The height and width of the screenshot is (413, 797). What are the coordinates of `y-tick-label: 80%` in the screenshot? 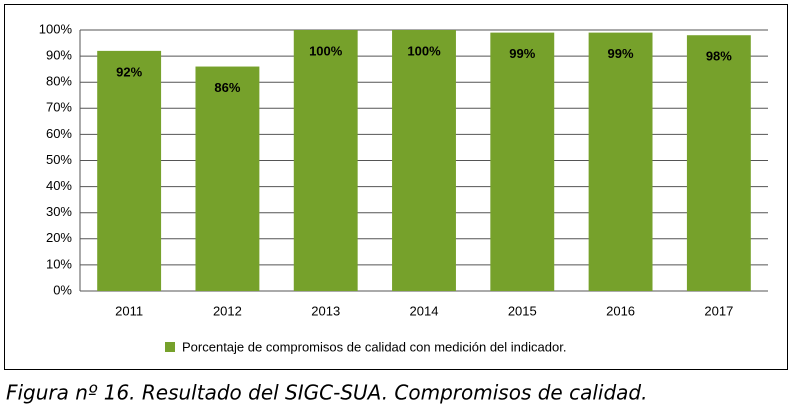 It's located at (59, 81).